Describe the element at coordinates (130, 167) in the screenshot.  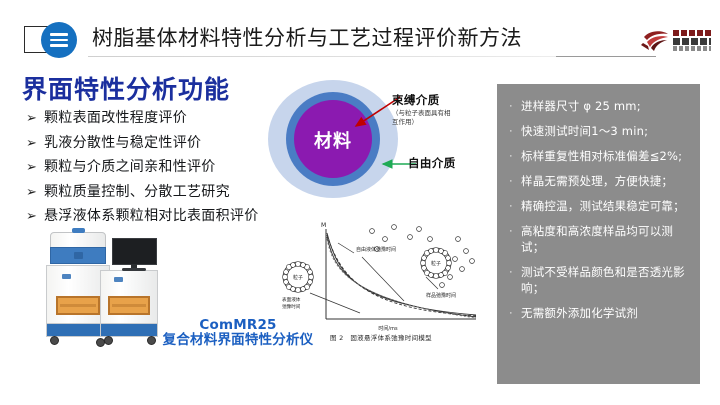
I see `list-item-label: 颗粒与介质之间亲和性评价` at that location.